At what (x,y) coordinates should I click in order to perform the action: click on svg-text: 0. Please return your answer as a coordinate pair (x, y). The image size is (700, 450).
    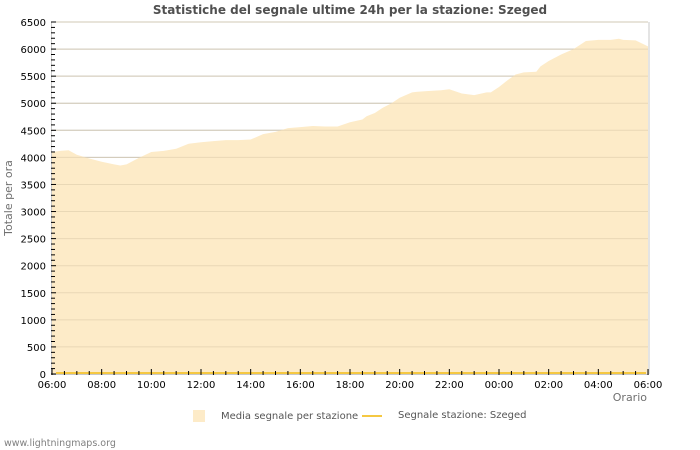
    Looking at the image, I should click on (43, 375).